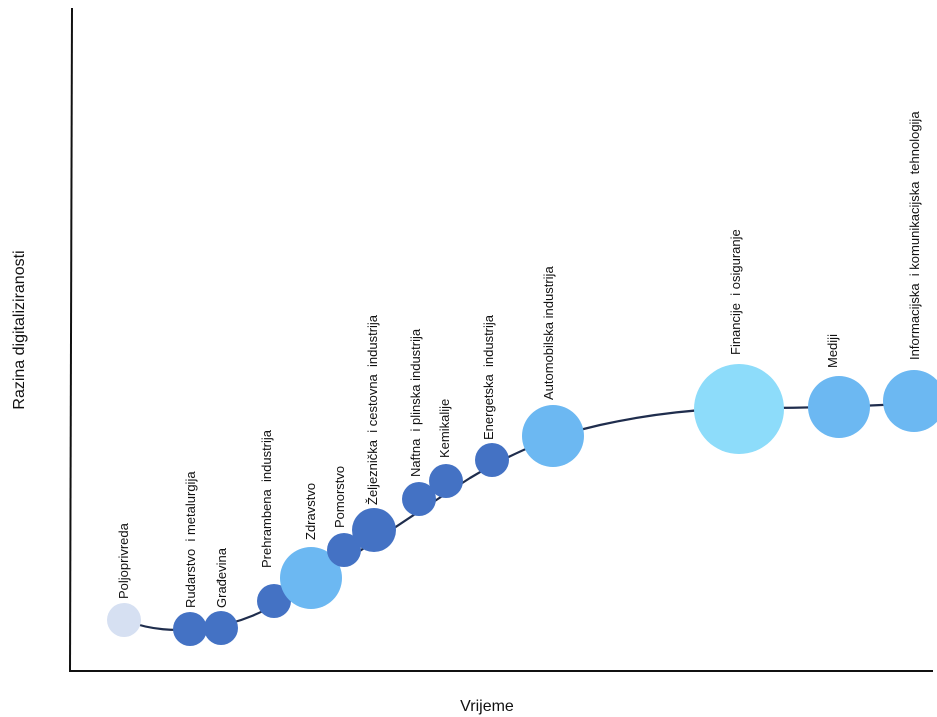  I want to click on label-rudarstvo-i-metalurgija: Rudarstvo i metalurgija, so click(190, 539).